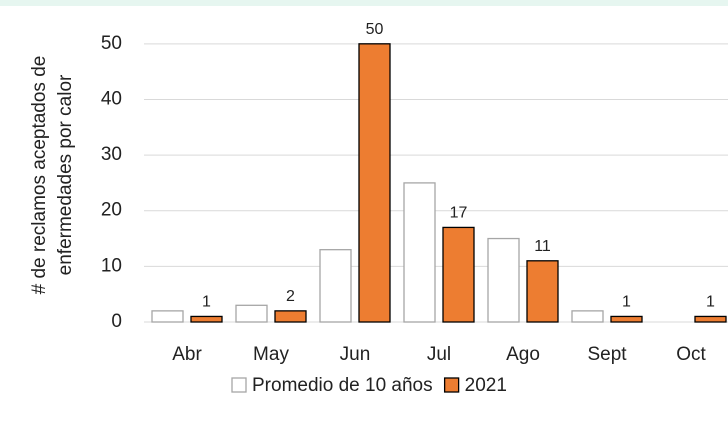 Image resolution: width=728 pixels, height=425 pixels. What do you see at coordinates (187, 354) in the screenshot?
I see `x-tick-label: Abr` at bounding box center [187, 354].